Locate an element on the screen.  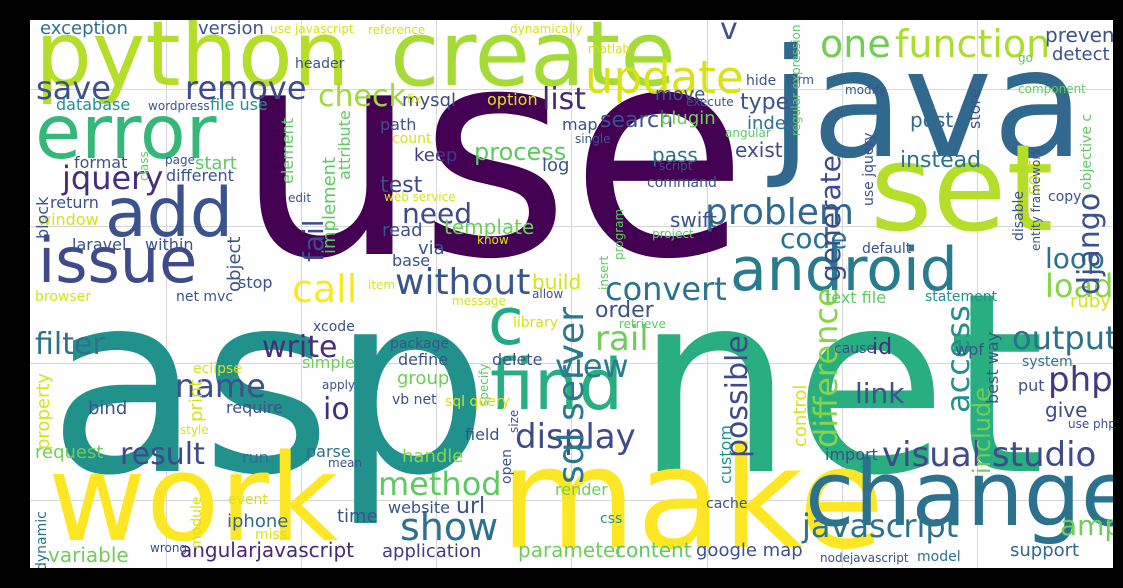
cloud-word: group is located at coordinates (423, 378).